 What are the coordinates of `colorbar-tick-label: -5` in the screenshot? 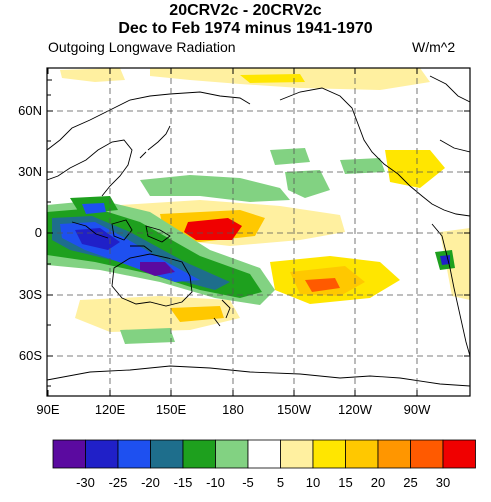 It's located at (248, 482).